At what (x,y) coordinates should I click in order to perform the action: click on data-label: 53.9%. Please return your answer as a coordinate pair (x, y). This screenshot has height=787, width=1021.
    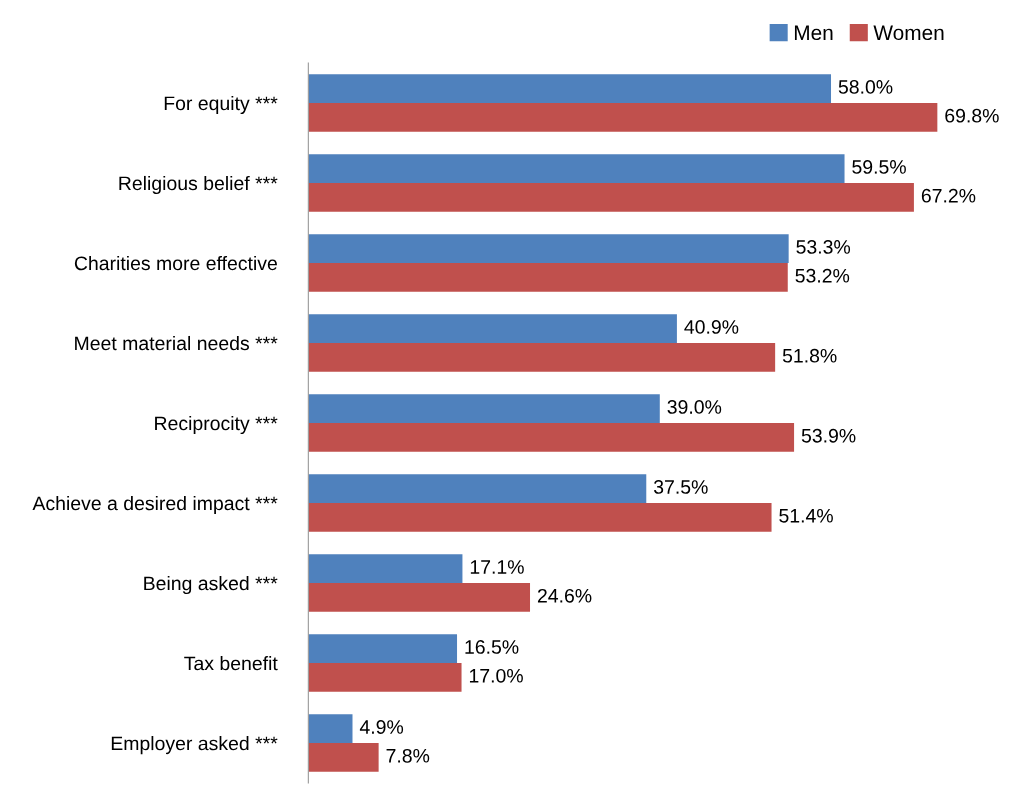
    Looking at the image, I should click on (828, 435).